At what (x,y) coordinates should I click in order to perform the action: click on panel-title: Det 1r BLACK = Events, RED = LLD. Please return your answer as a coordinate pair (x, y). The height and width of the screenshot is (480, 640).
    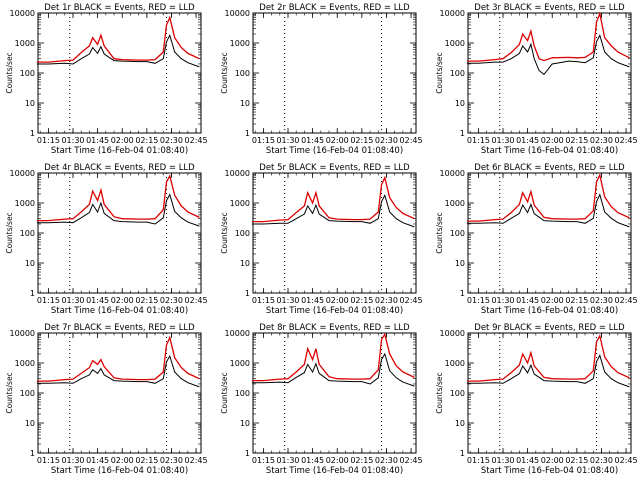
    Looking at the image, I should click on (119, 8).